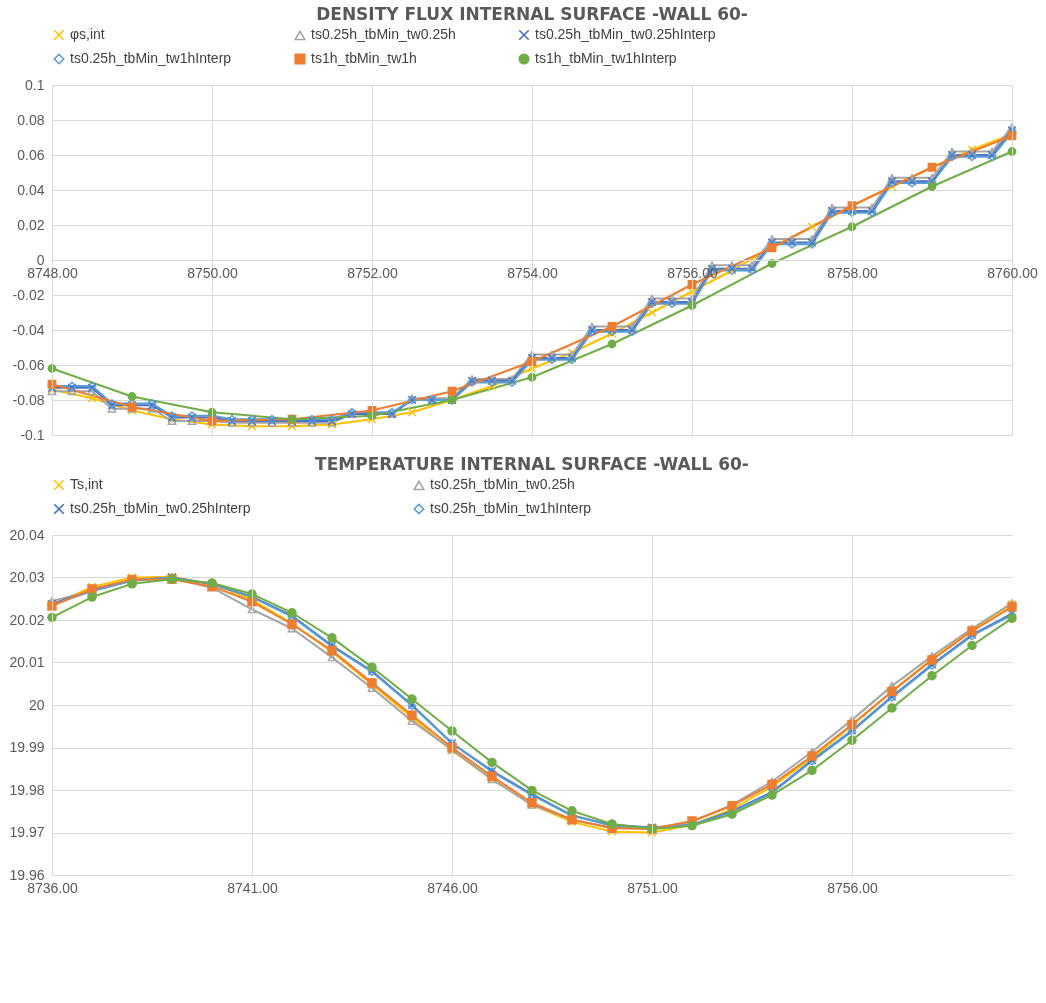 This screenshot has height=1003, width=1046. Describe the element at coordinates (1013, 272) in the screenshot. I see `x-tick-label: 8760.00` at that location.